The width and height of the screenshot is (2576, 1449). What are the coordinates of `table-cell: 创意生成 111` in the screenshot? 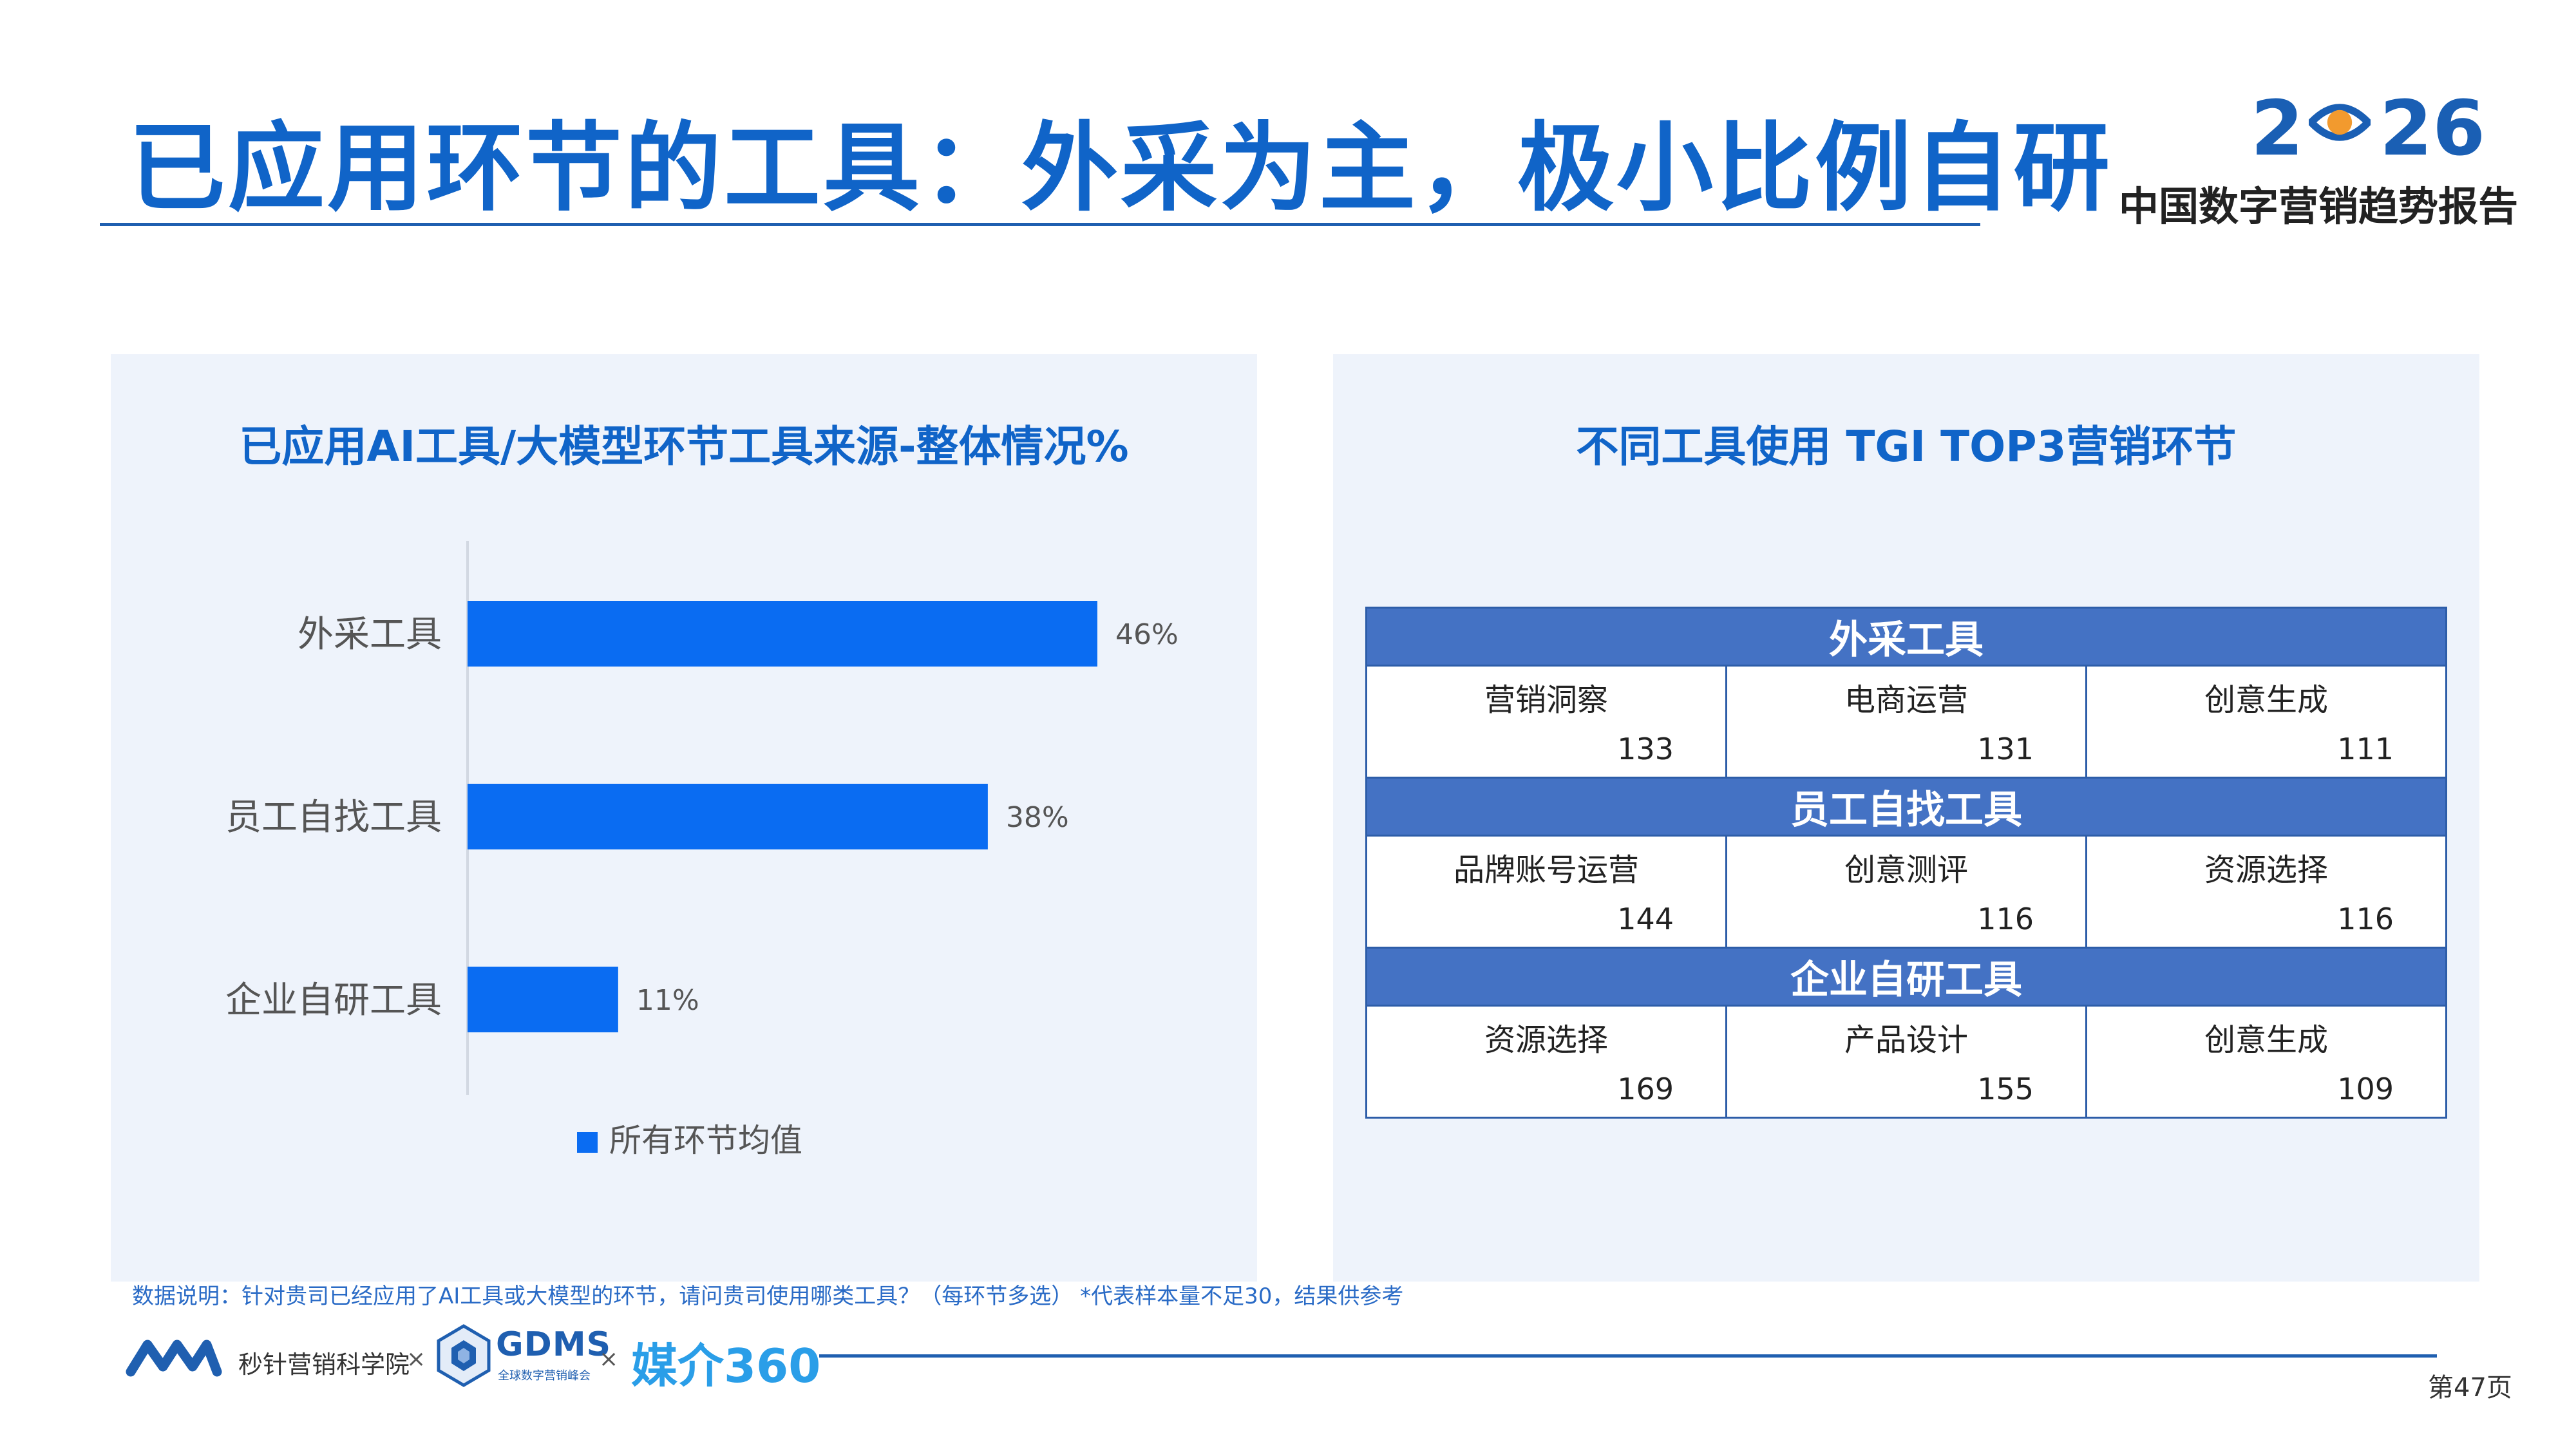 It's located at (2266, 722).